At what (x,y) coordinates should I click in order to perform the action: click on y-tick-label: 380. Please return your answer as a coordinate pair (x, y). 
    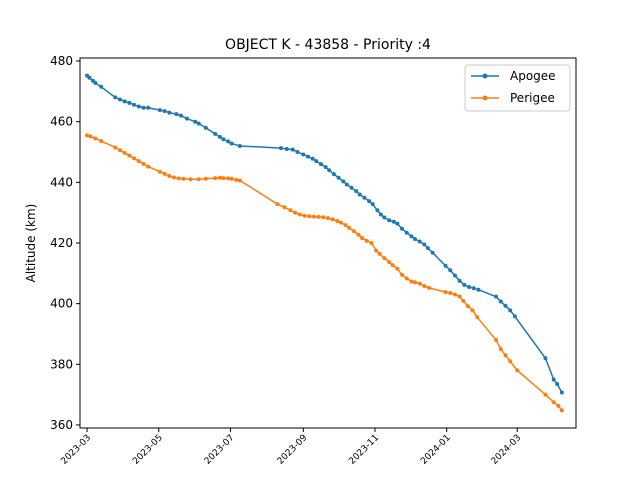
    Looking at the image, I should click on (61, 364).